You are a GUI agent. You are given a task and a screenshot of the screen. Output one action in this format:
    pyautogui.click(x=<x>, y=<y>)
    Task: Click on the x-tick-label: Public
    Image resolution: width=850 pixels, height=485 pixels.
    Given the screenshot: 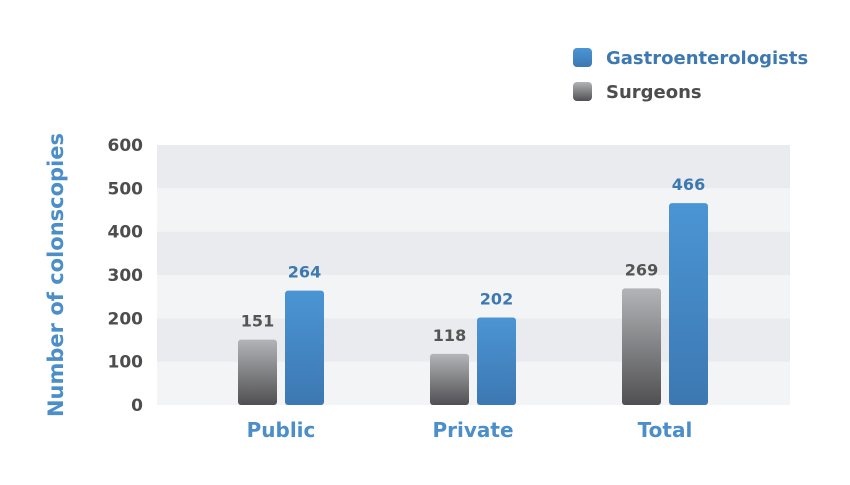 What is the action you would take?
    pyautogui.click(x=281, y=430)
    